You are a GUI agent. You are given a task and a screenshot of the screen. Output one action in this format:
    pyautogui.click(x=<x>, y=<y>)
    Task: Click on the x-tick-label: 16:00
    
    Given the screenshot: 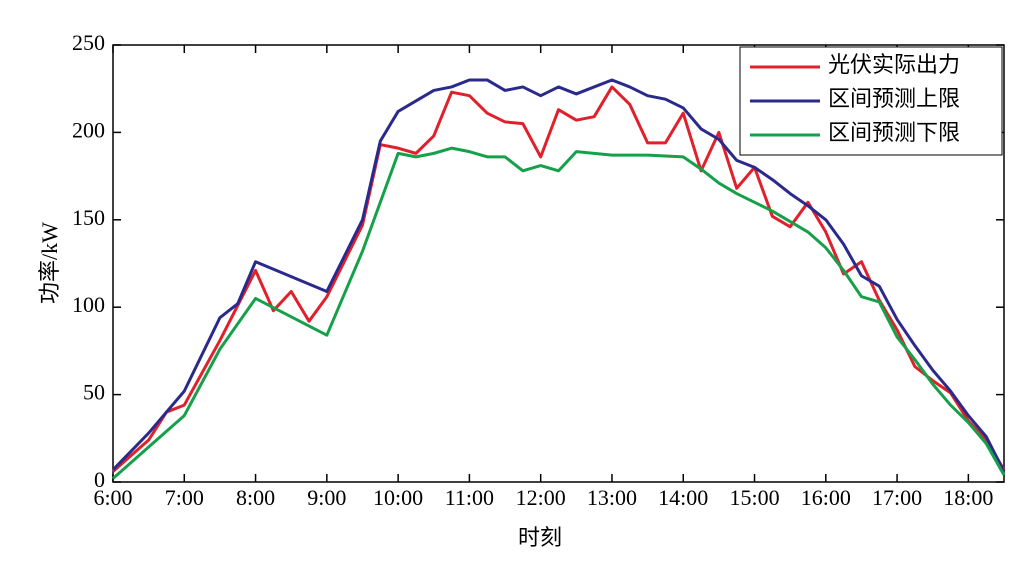 What is the action you would take?
    pyautogui.click(x=826, y=497)
    